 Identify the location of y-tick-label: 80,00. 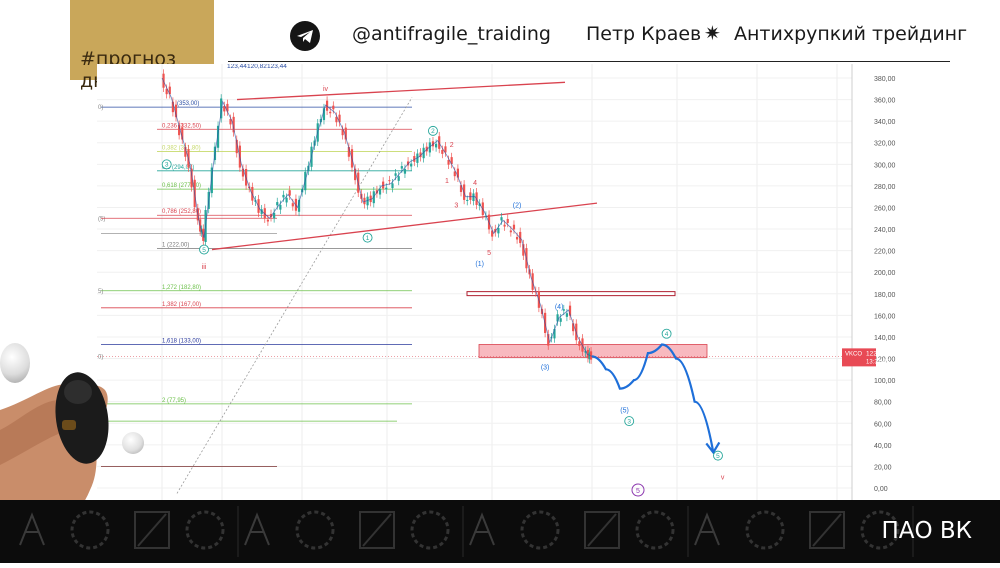
(883, 403).